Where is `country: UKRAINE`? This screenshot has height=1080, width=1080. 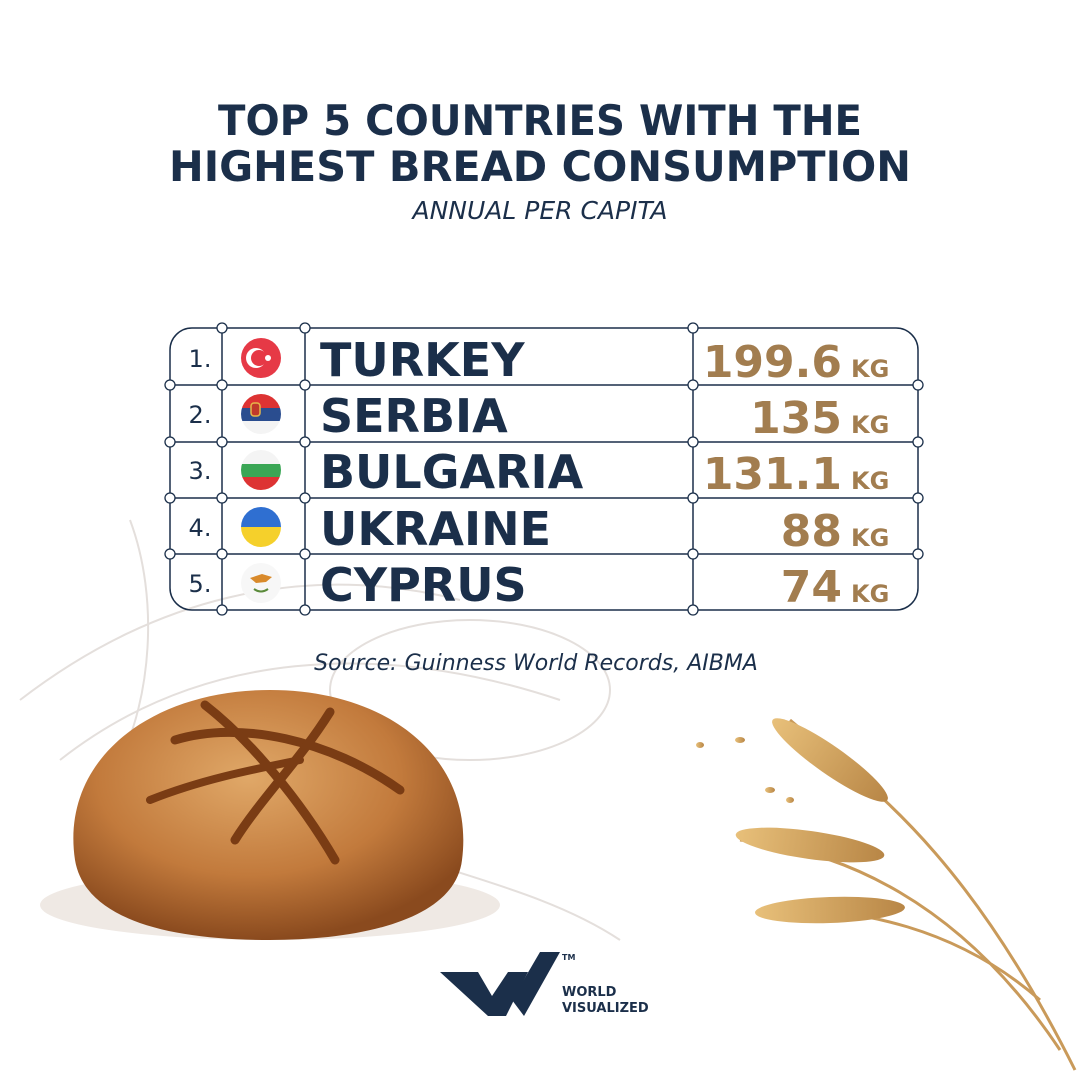 country: UKRAINE is located at coordinates (435, 529).